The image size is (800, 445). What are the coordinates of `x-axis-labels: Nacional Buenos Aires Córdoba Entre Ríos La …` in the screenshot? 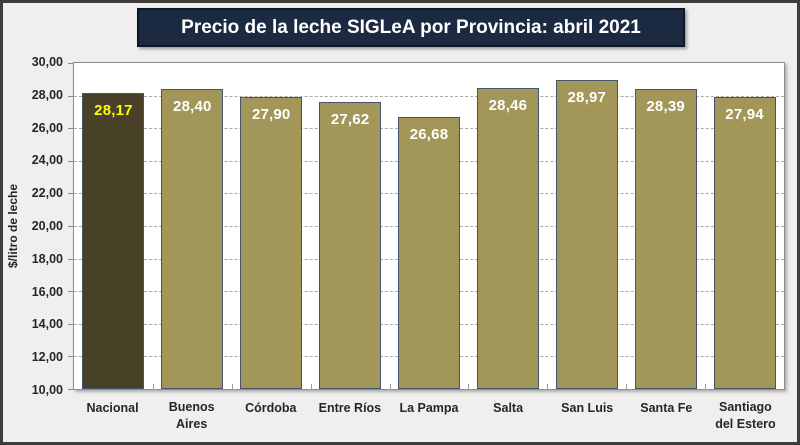 It's located at (429, 416).